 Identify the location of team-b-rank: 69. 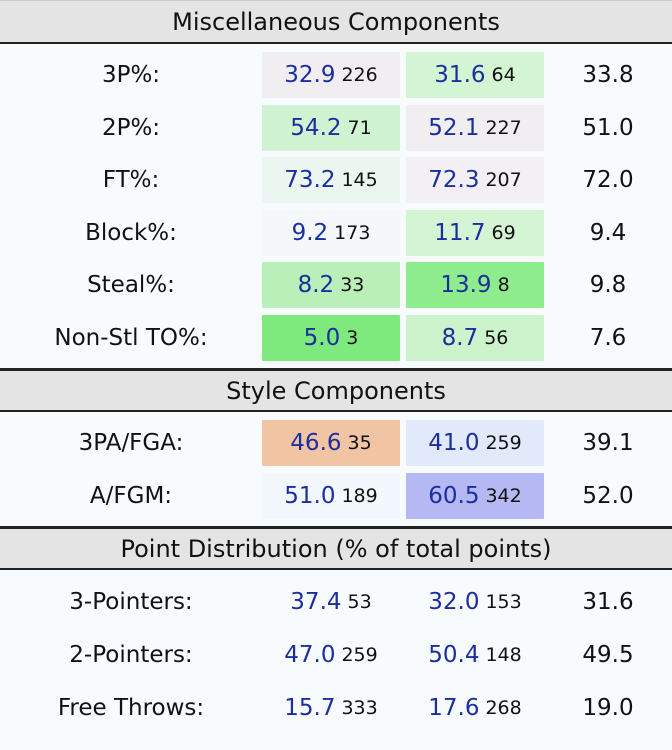
(503, 232).